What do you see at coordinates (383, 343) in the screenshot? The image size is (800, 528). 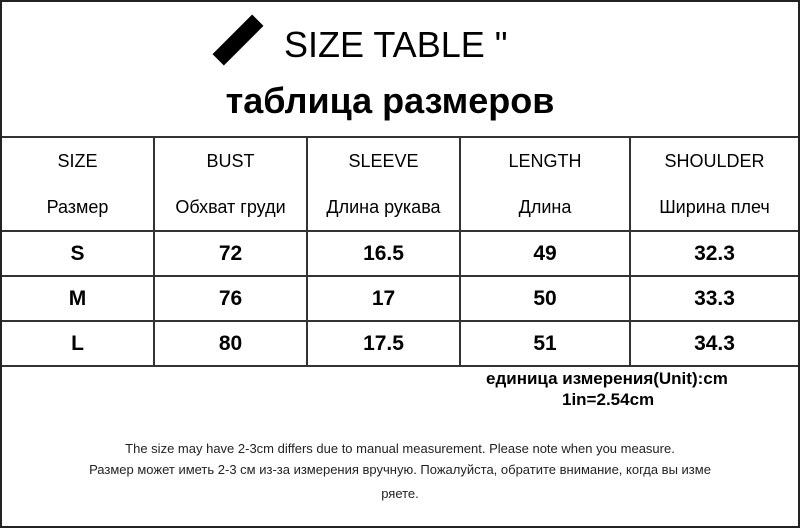 I see `cell: 17.5` at bounding box center [383, 343].